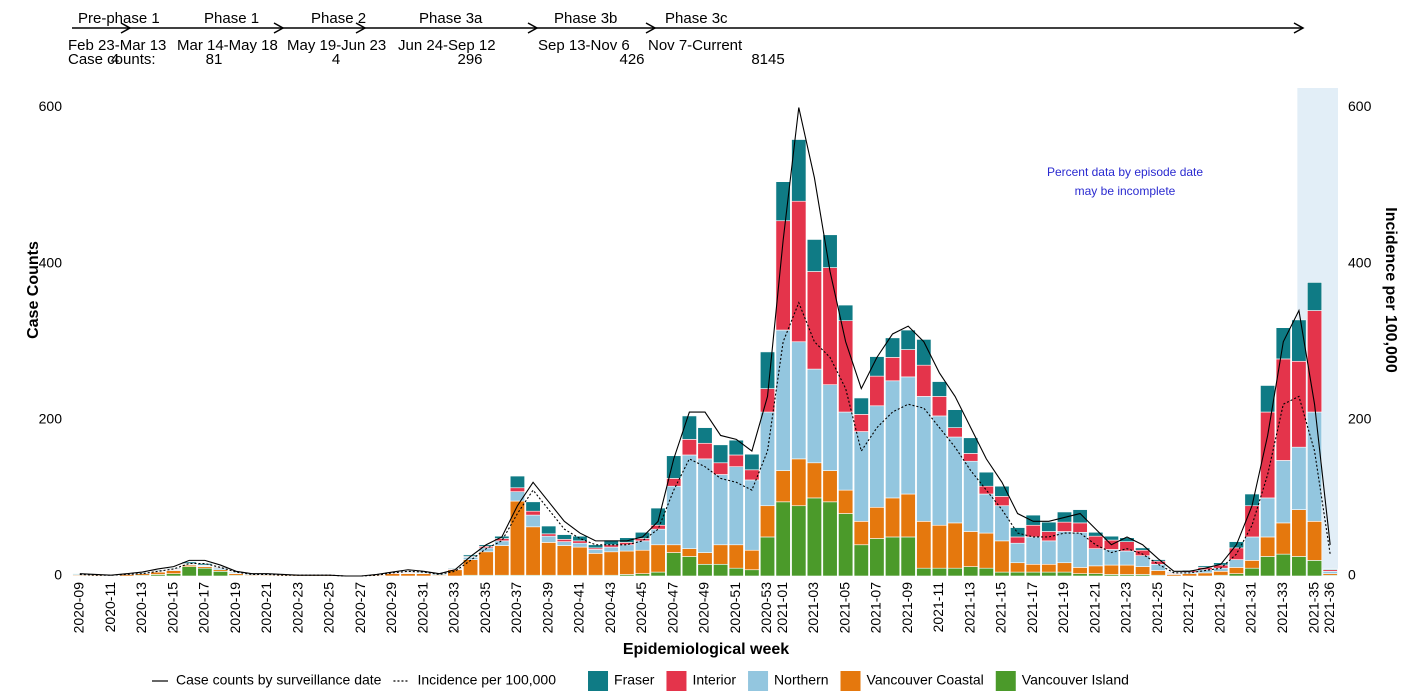  What do you see at coordinates (204, 608) in the screenshot?
I see `x-tick-label: 2020-17` at bounding box center [204, 608].